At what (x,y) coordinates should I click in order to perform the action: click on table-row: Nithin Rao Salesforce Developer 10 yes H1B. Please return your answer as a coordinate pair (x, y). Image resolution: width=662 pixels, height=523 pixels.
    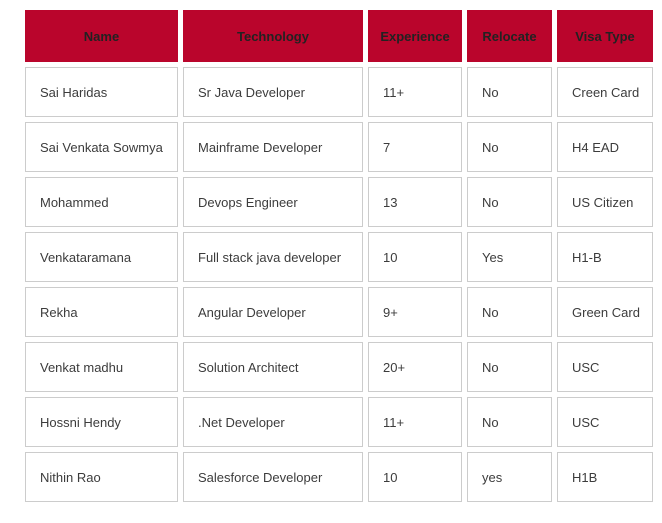
    Looking at the image, I should click on (339, 477).